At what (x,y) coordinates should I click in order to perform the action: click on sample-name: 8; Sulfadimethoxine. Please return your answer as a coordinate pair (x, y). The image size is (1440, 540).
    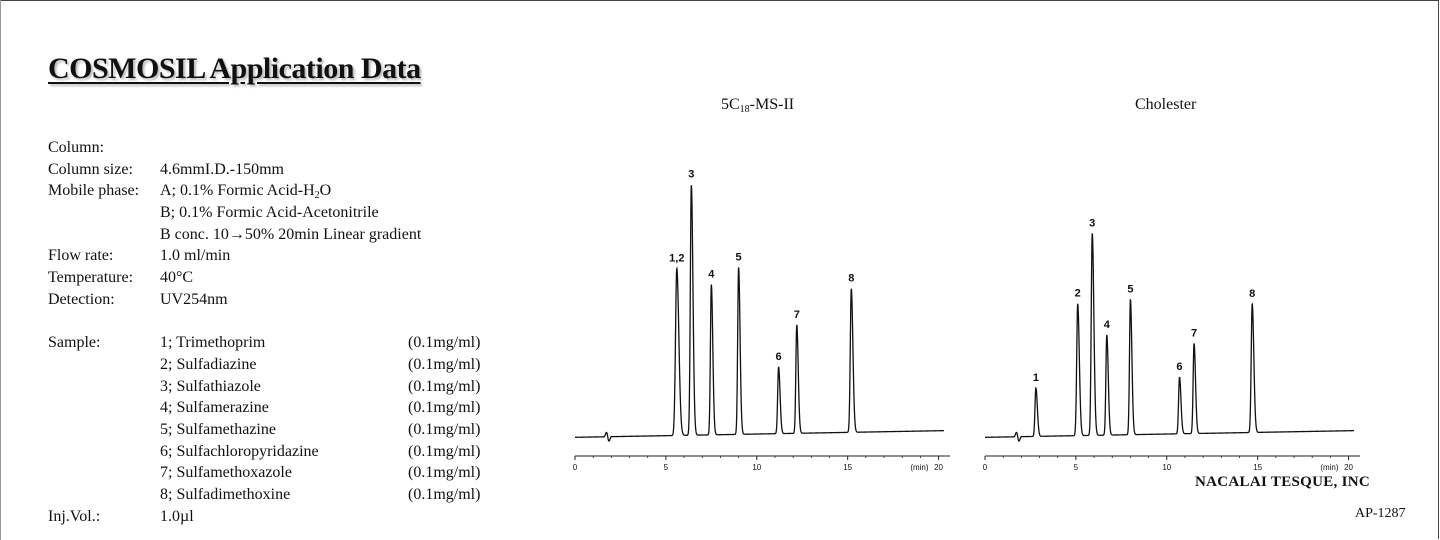
    Looking at the image, I should click on (225, 494).